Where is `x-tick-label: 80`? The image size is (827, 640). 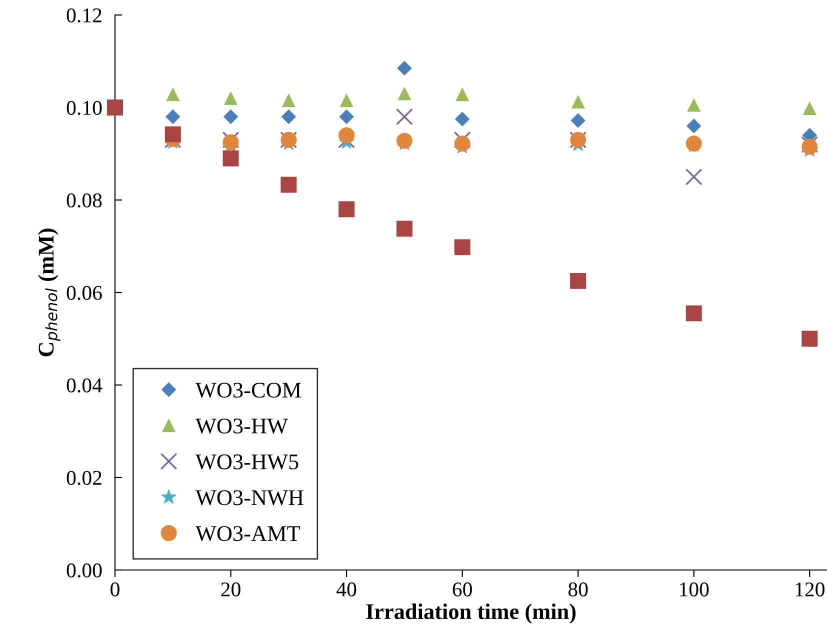
x-tick-label: 80 is located at coordinates (578, 589).